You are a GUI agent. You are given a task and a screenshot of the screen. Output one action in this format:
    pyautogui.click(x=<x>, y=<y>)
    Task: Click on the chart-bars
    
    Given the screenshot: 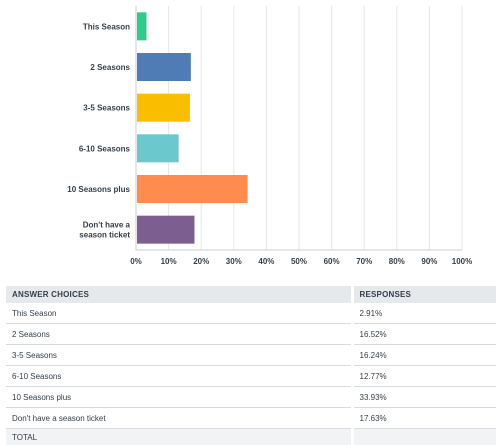 What is the action you would take?
    pyautogui.click(x=192, y=128)
    